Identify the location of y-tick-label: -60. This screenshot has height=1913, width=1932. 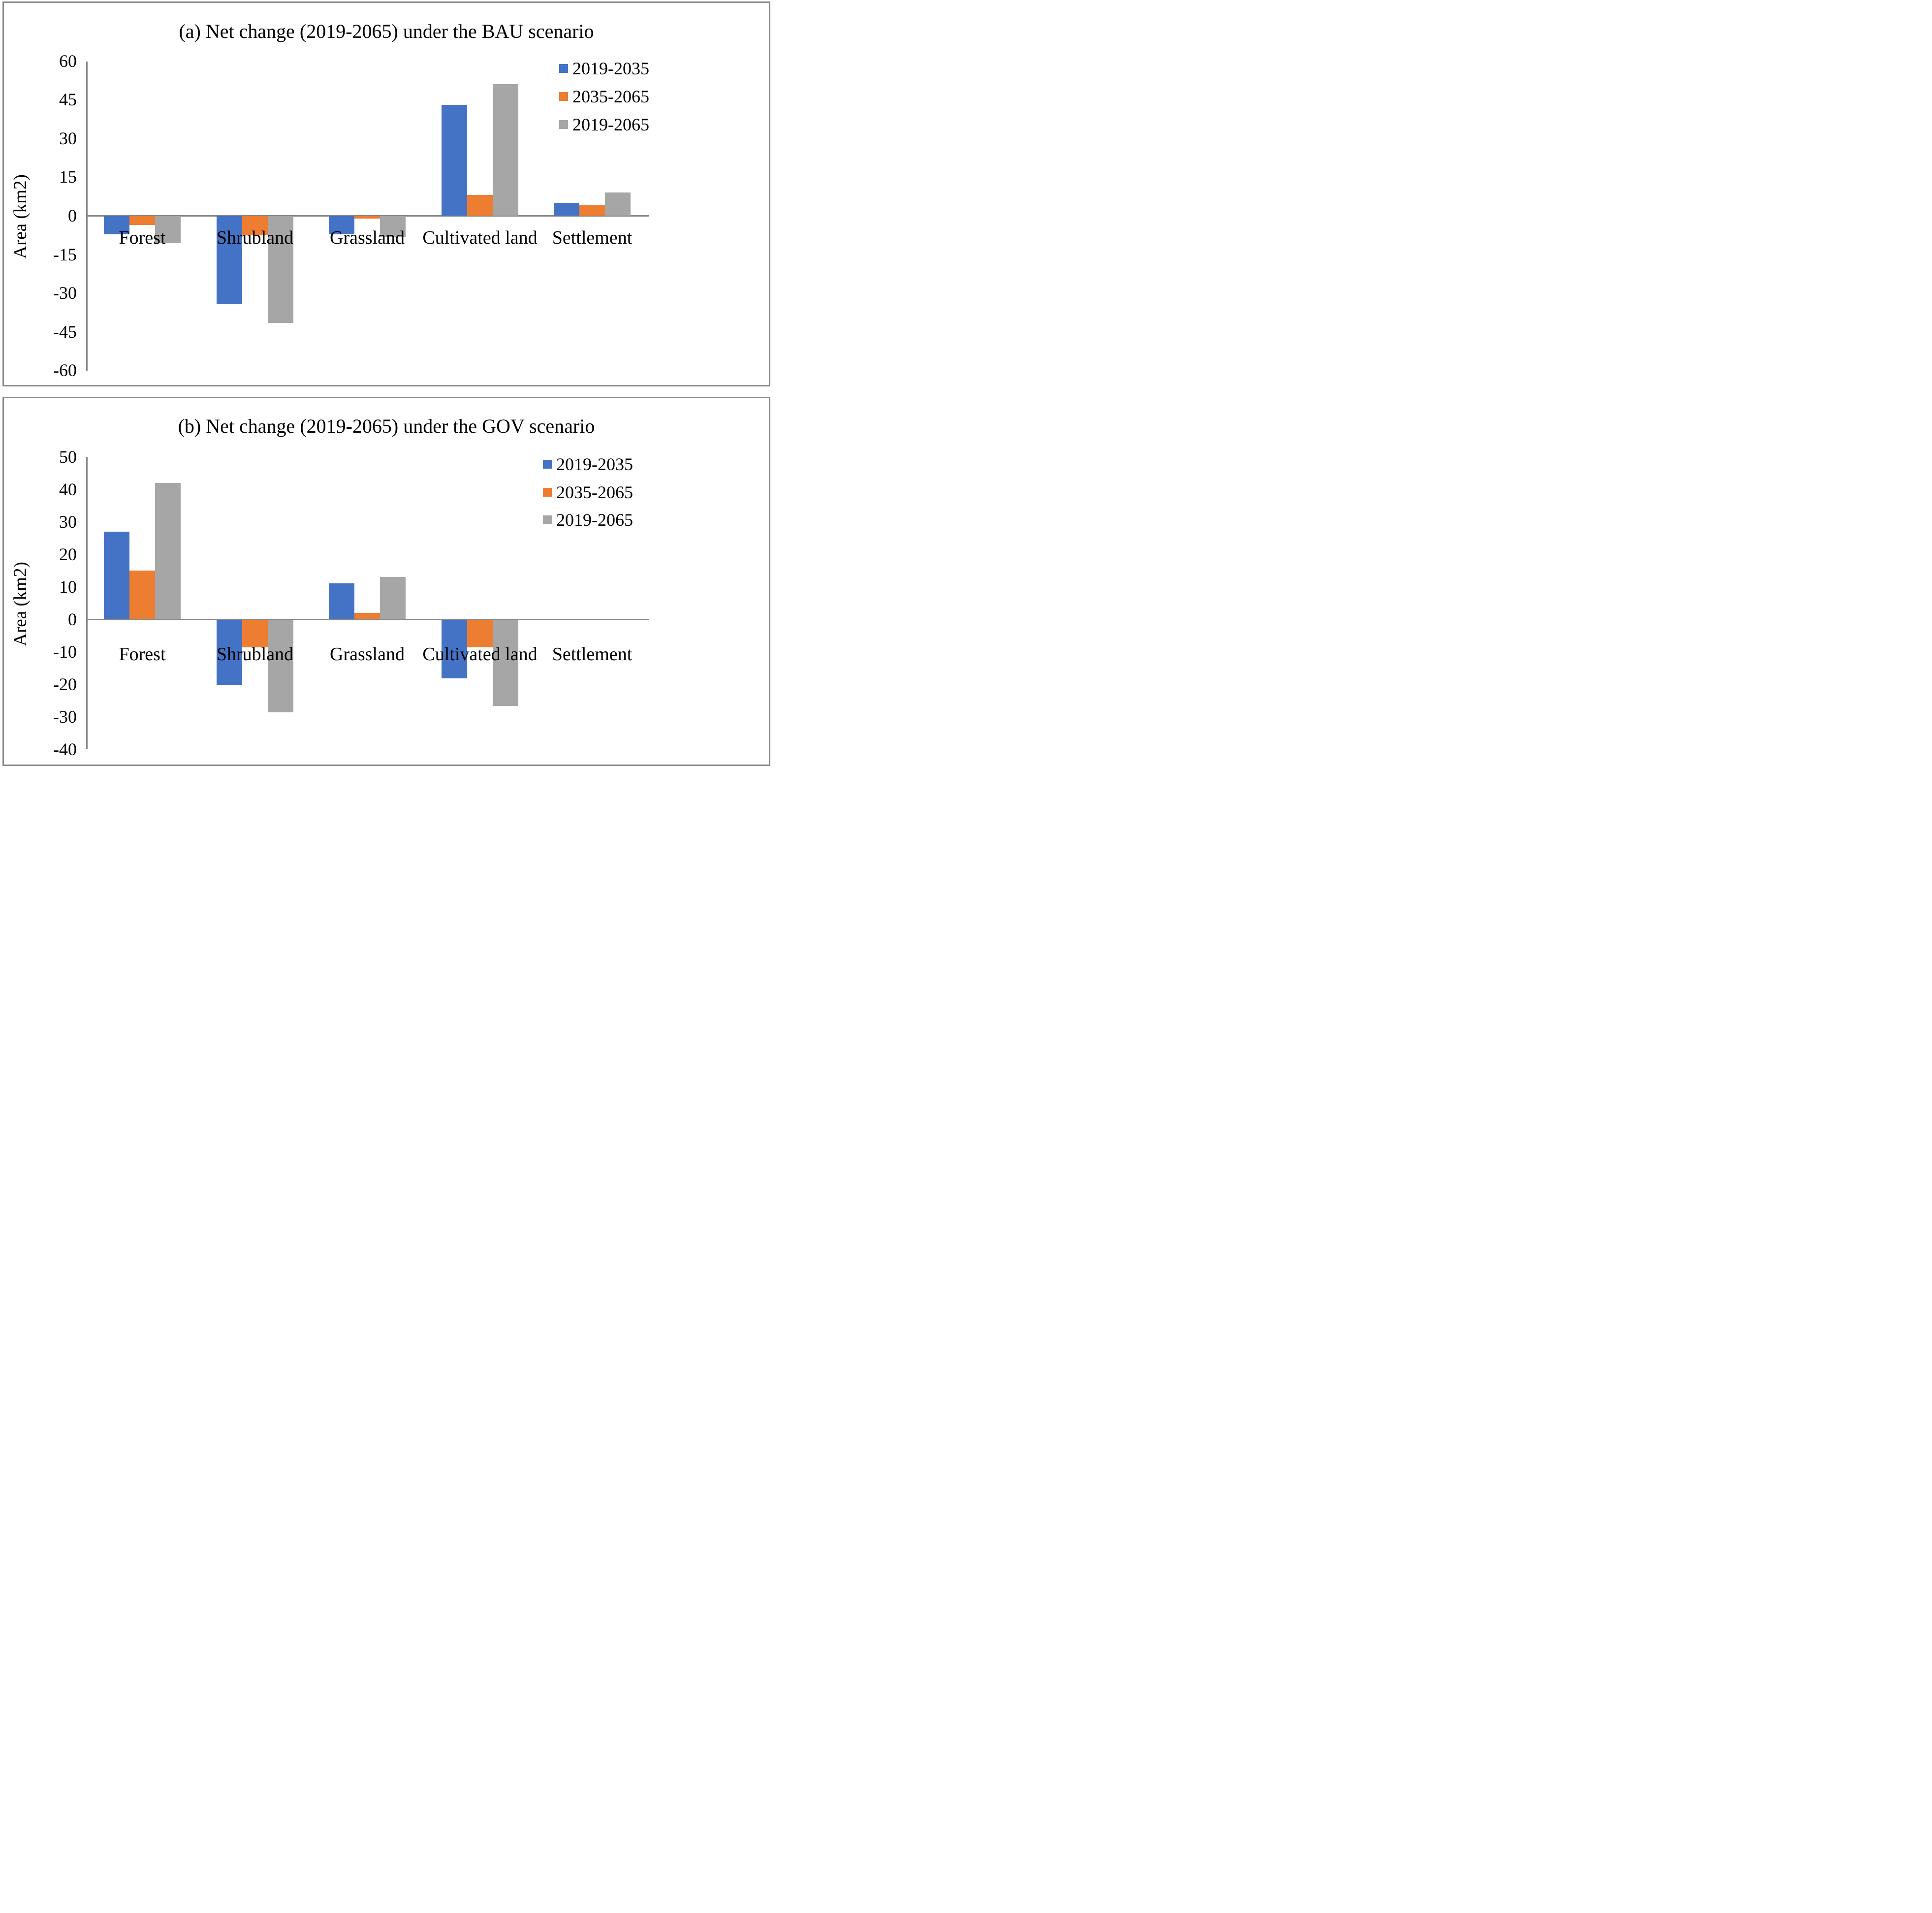
(65, 371).